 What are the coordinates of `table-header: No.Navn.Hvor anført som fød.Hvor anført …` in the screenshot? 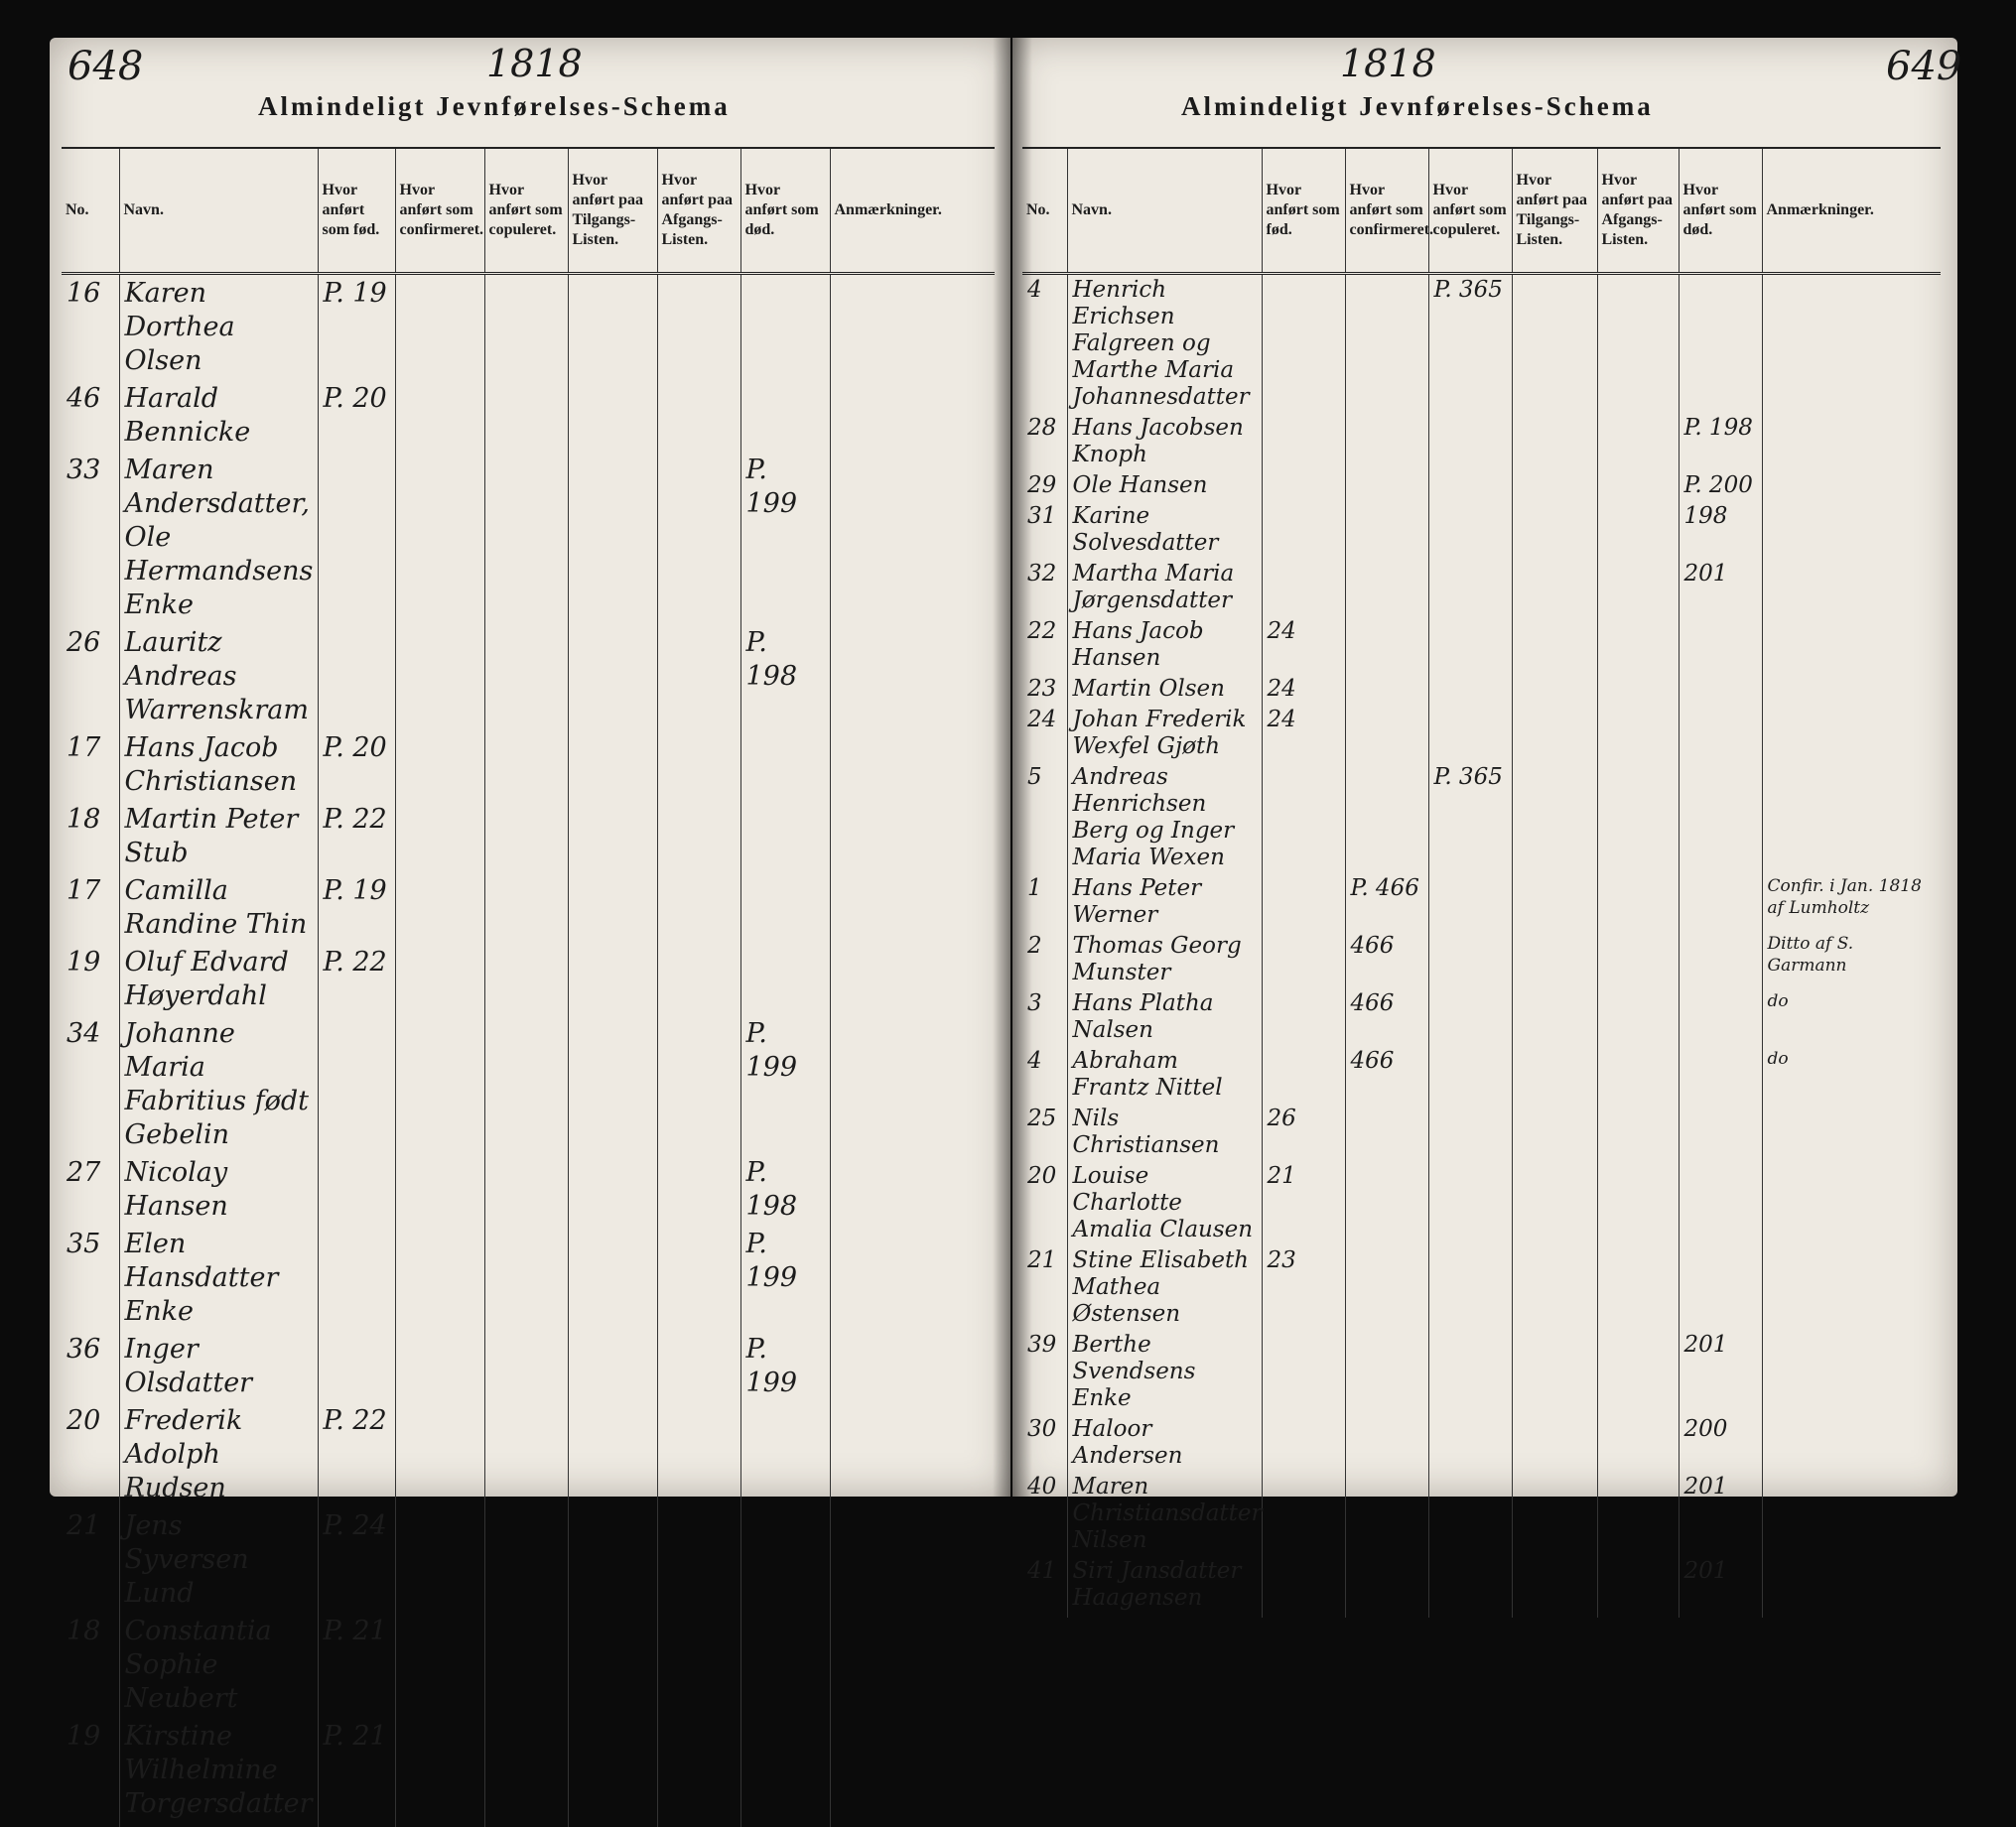 It's located at (529, 211).